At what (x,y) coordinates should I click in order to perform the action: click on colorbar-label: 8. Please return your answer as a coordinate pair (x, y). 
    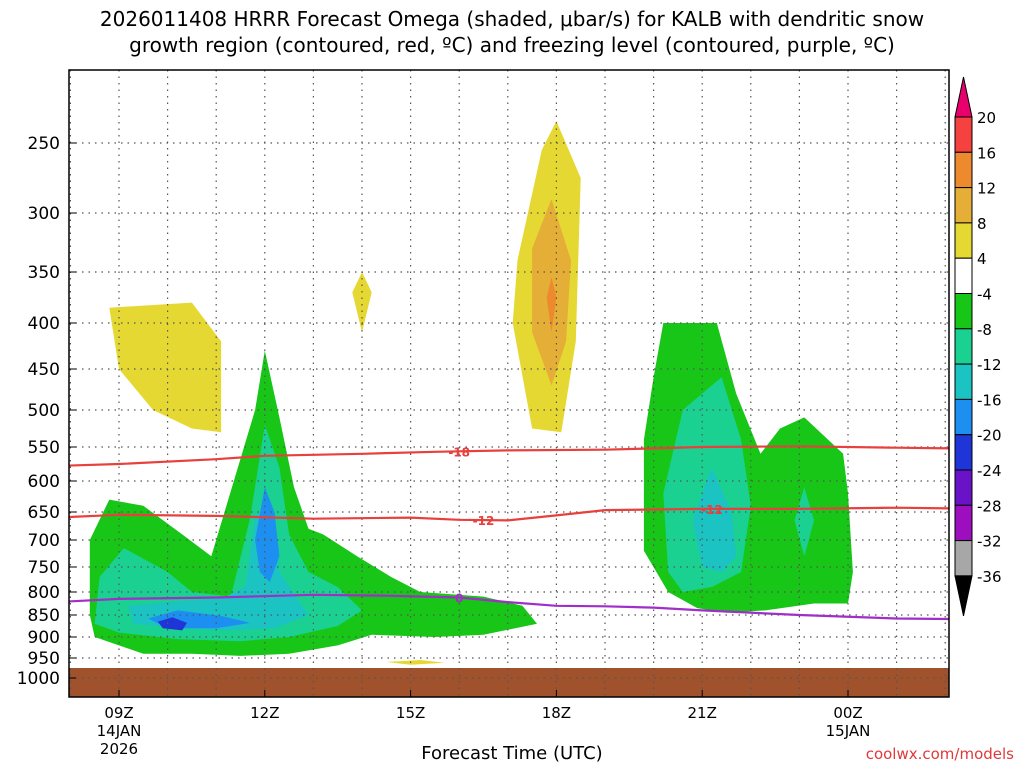
    Looking at the image, I should click on (982, 224).